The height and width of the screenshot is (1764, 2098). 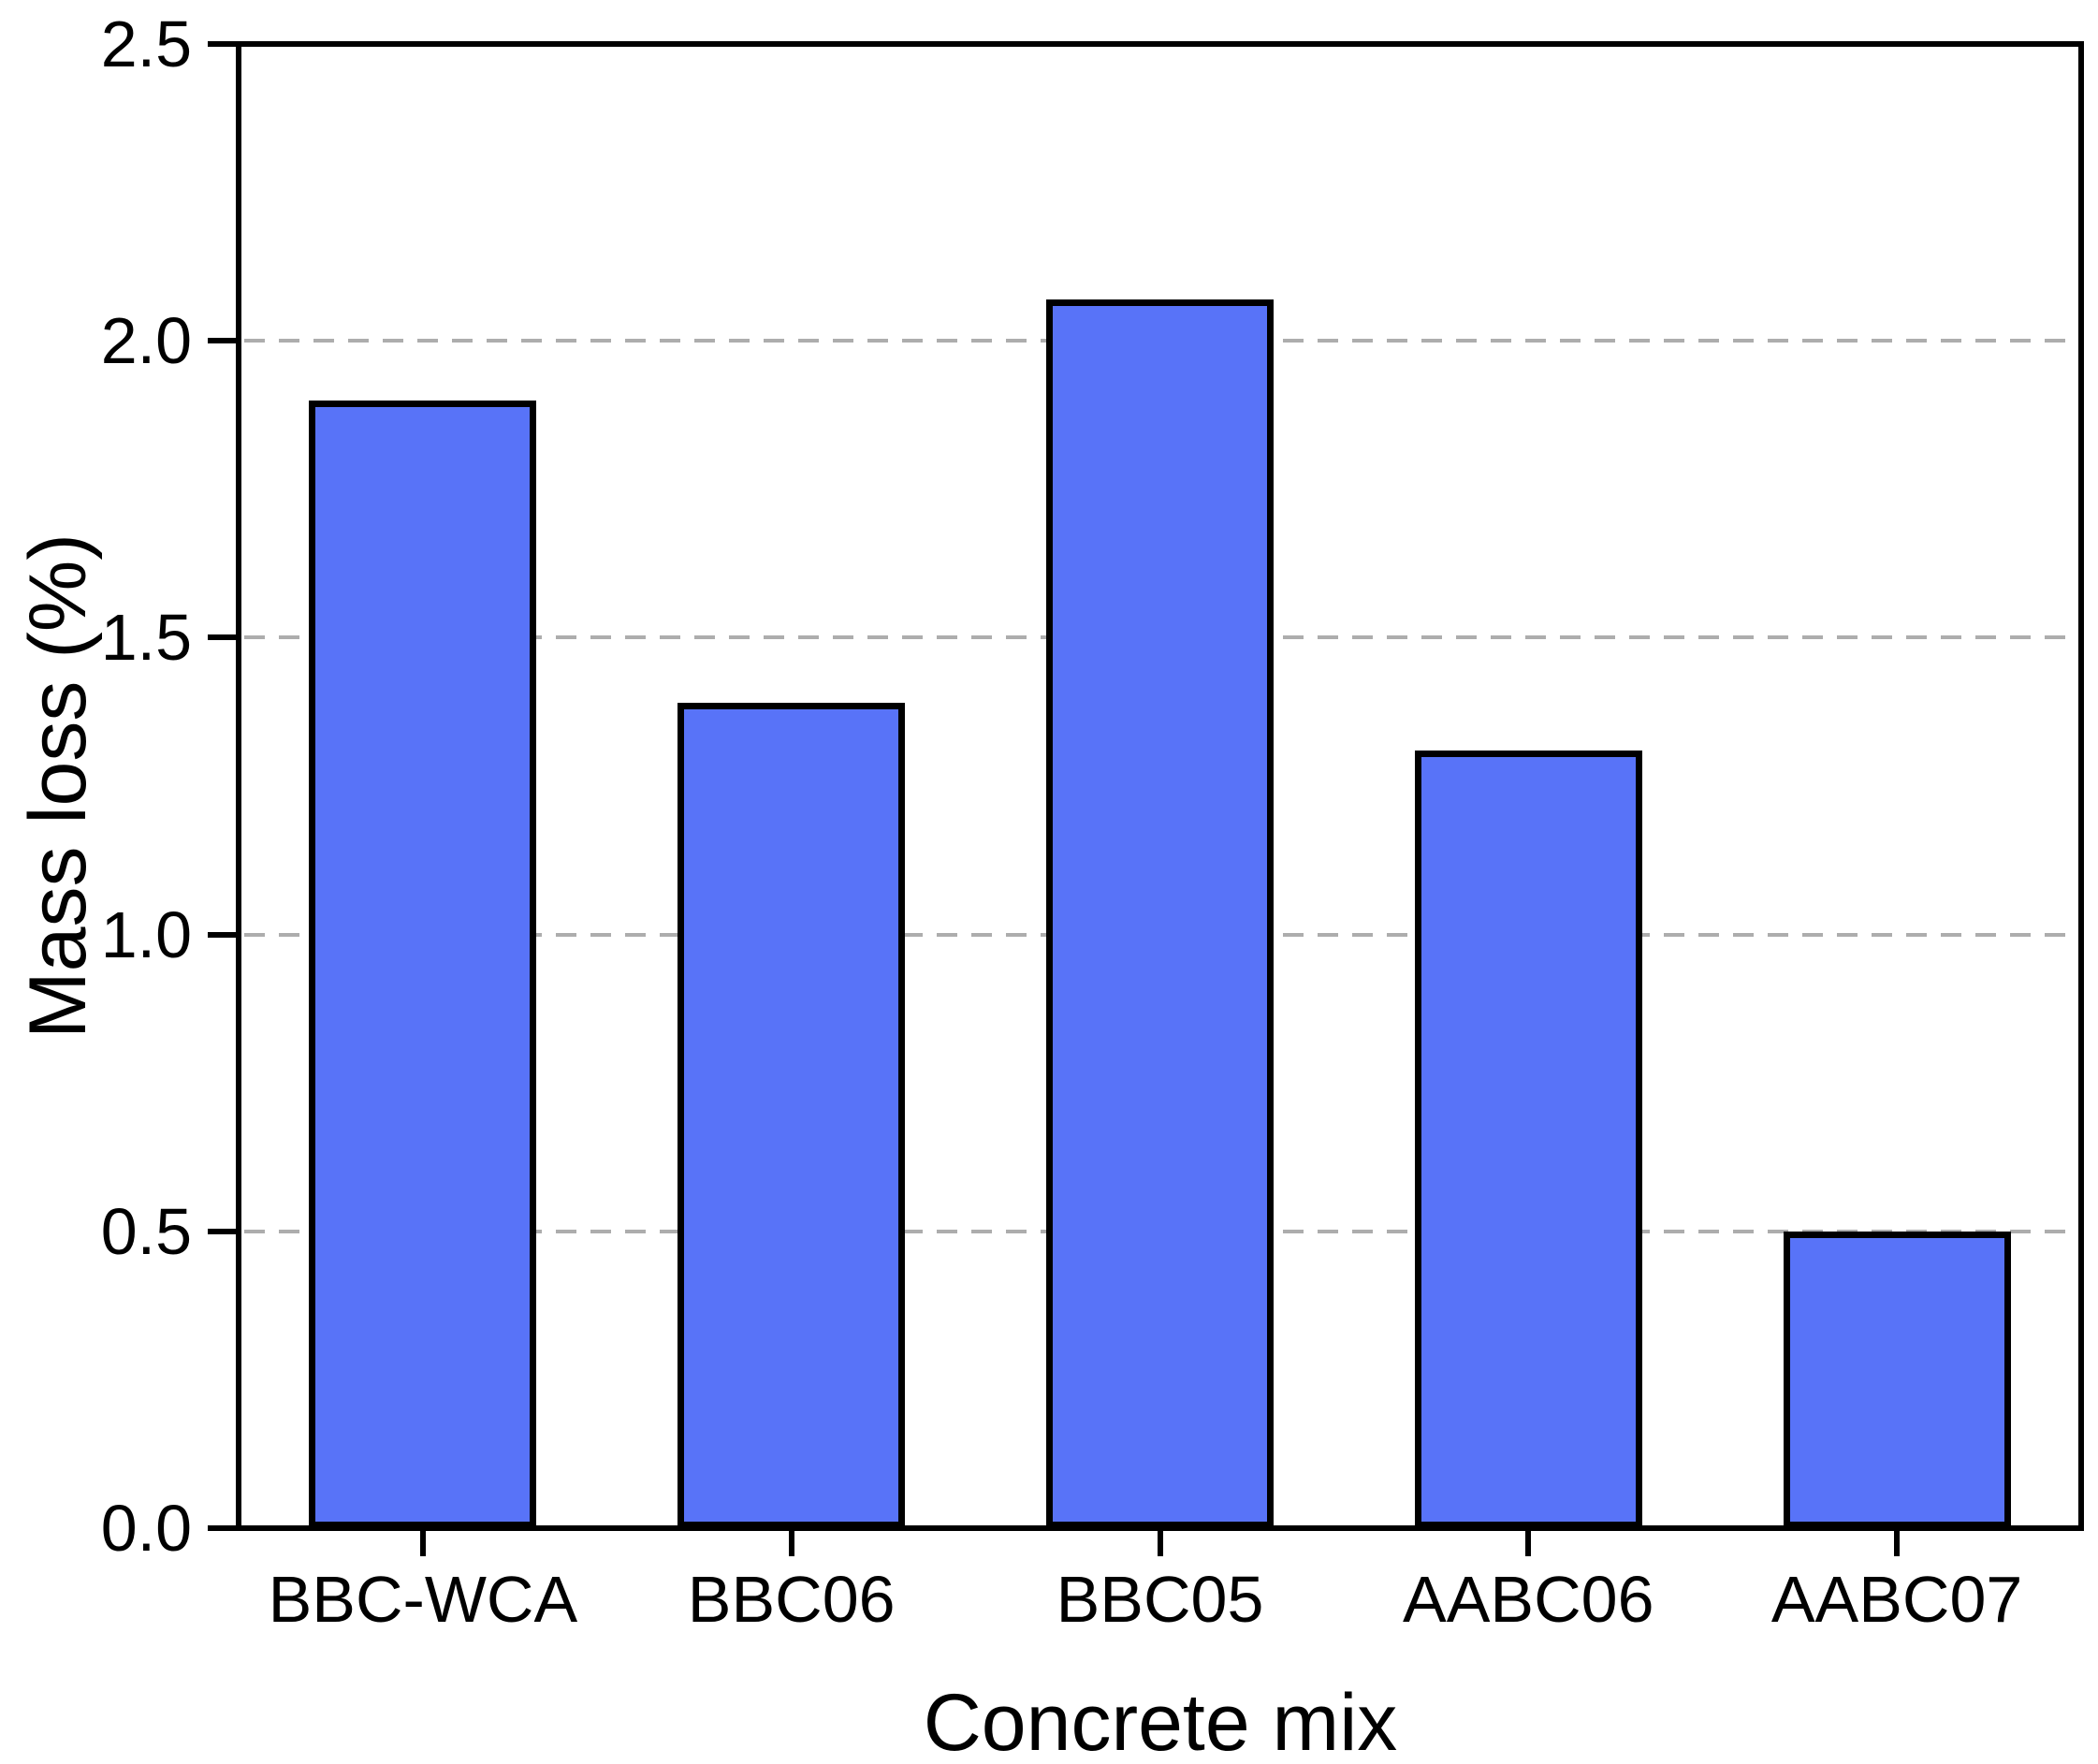 What do you see at coordinates (1897, 1379) in the screenshot?
I see `bar-AABC07` at bounding box center [1897, 1379].